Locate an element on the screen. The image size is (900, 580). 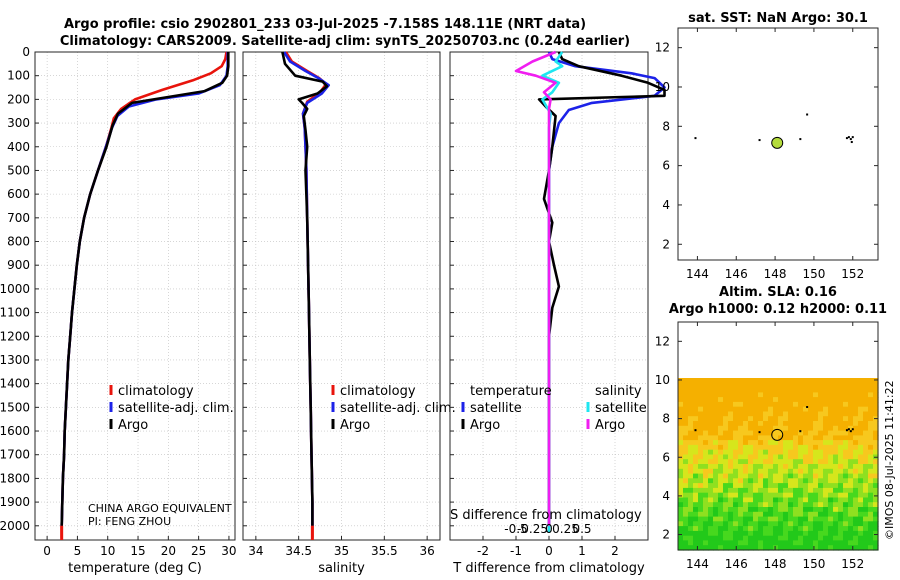
salinity-diff-tick-label: 0.25 is located at coordinates (565, 529).